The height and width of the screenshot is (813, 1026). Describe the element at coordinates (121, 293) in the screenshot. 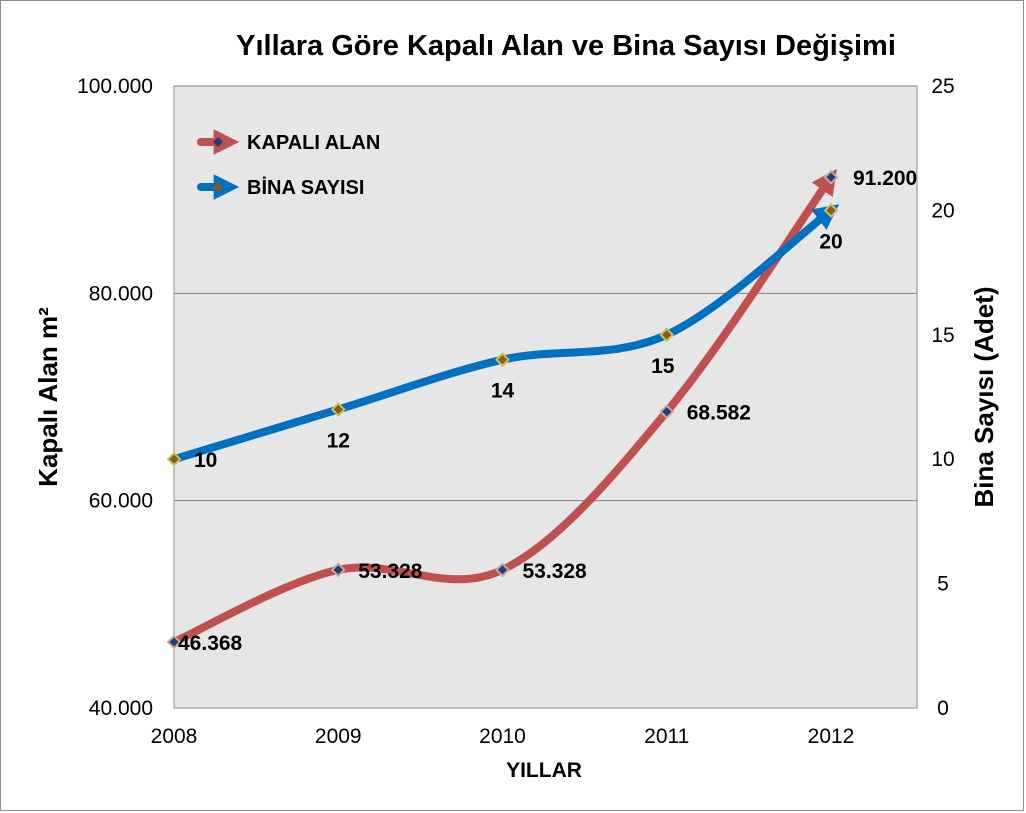

I see `y-left-tick-label: 80.000` at that location.